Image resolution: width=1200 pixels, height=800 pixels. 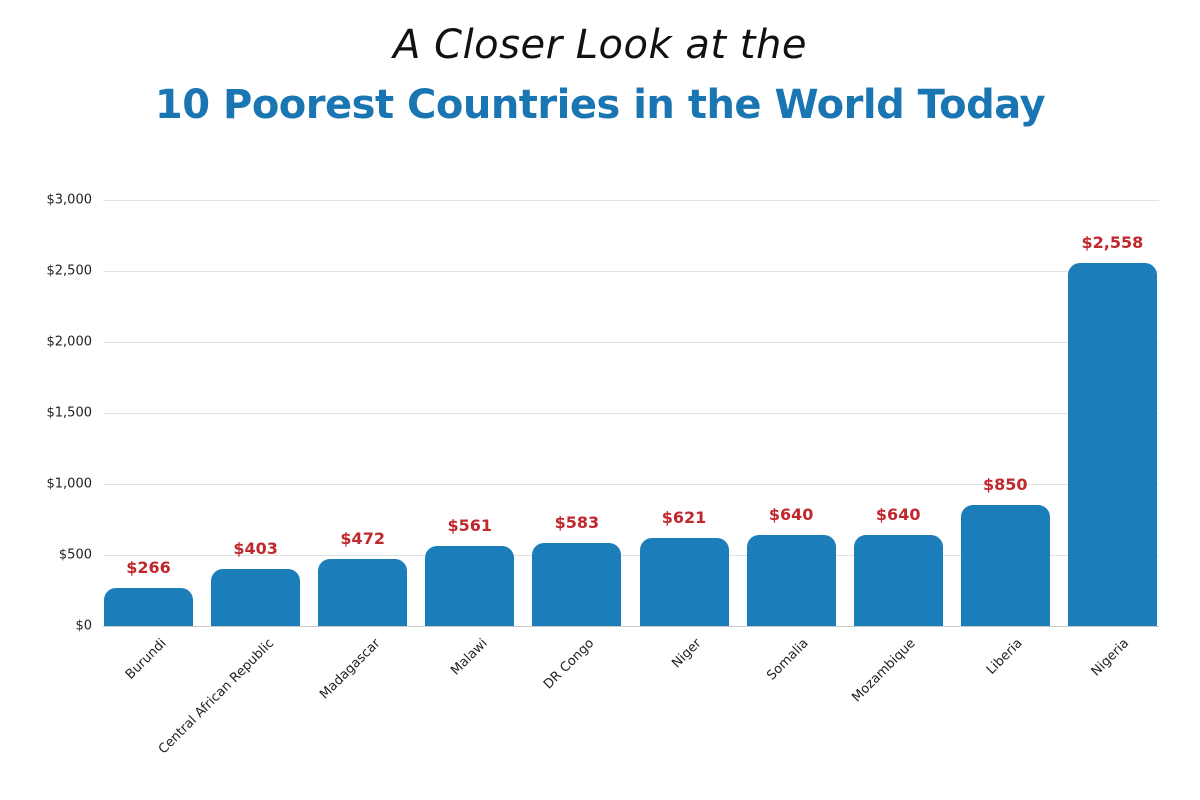 What do you see at coordinates (788, 660) in the screenshot?
I see `x-axis-category-label: Somalia` at bounding box center [788, 660].